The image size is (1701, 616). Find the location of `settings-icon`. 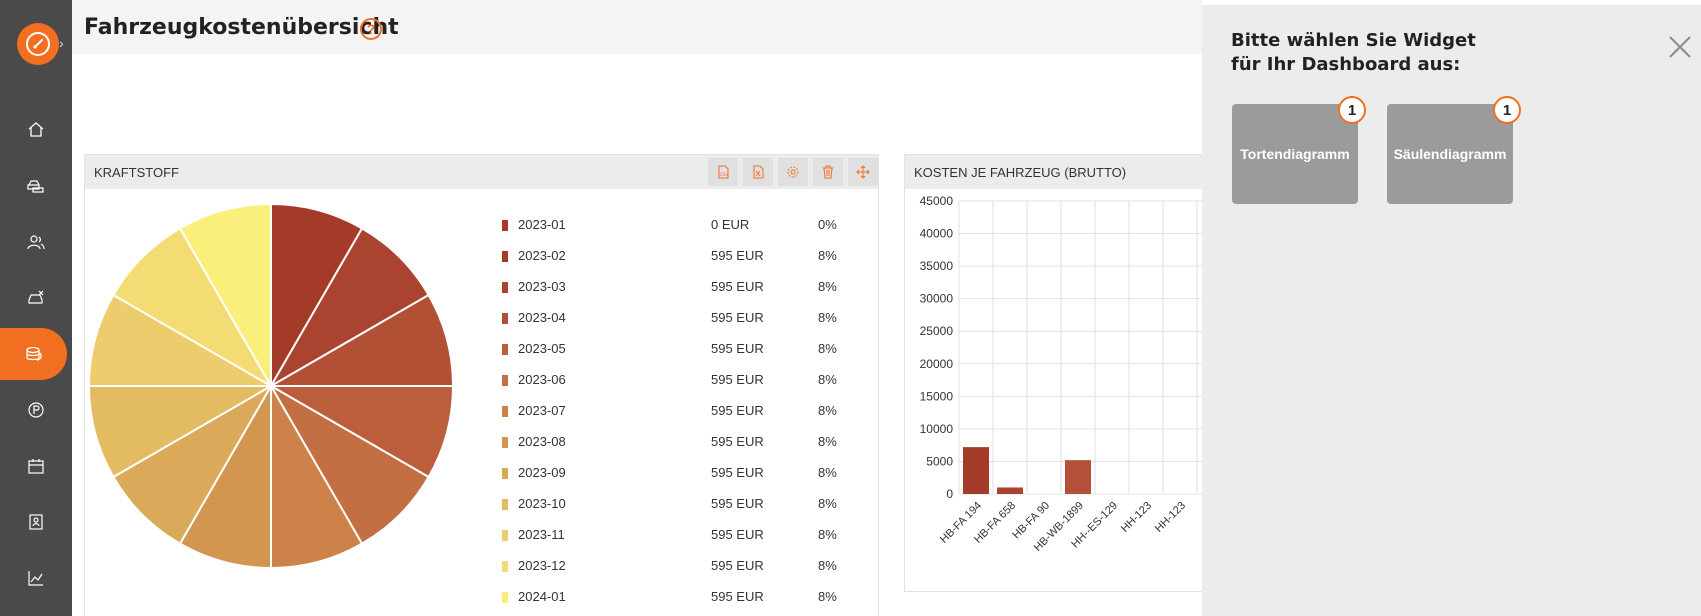

settings-icon is located at coordinates (793, 172).